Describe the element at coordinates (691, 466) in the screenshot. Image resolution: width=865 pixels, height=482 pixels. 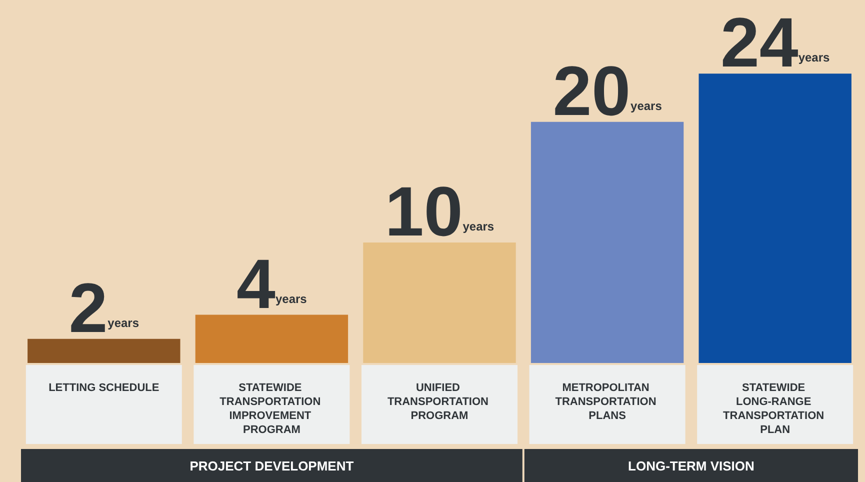
I see `text: LONG-TERM VISION` at that location.